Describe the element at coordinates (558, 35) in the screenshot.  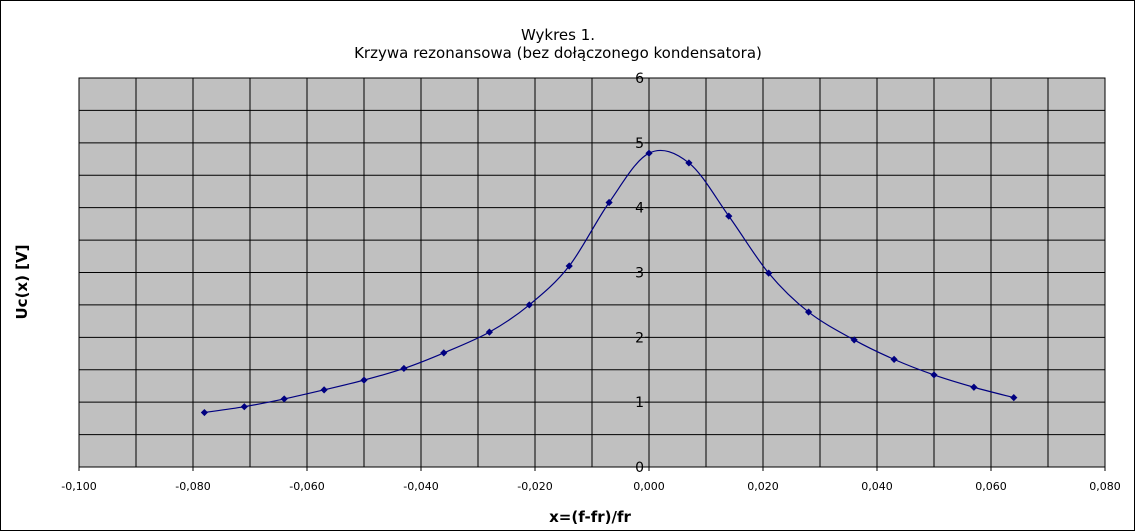
I see `chart-title-line1: Wykres 1.` at that location.